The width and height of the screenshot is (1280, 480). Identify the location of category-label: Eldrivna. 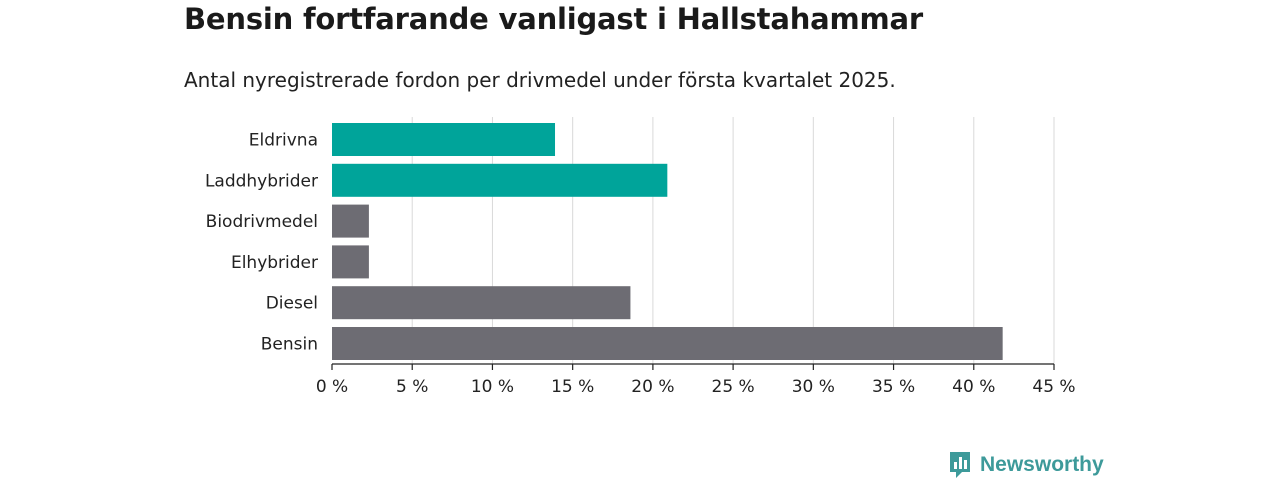
(283, 141).